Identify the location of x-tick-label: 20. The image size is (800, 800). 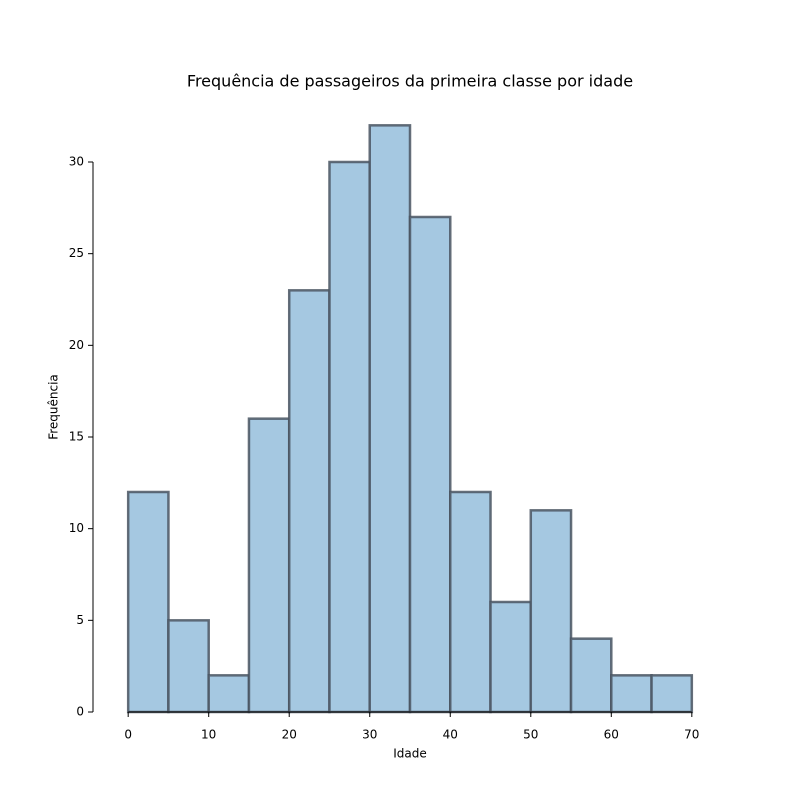
(289, 735).